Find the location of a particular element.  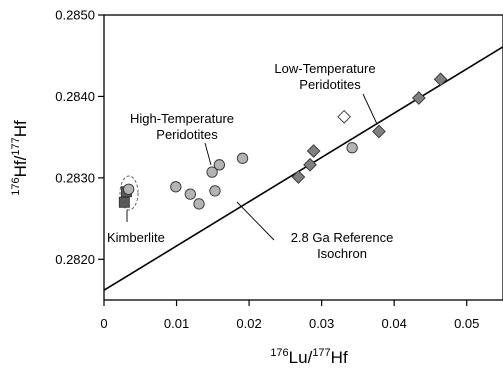

data-point-open-diamond is located at coordinates (344, 116).